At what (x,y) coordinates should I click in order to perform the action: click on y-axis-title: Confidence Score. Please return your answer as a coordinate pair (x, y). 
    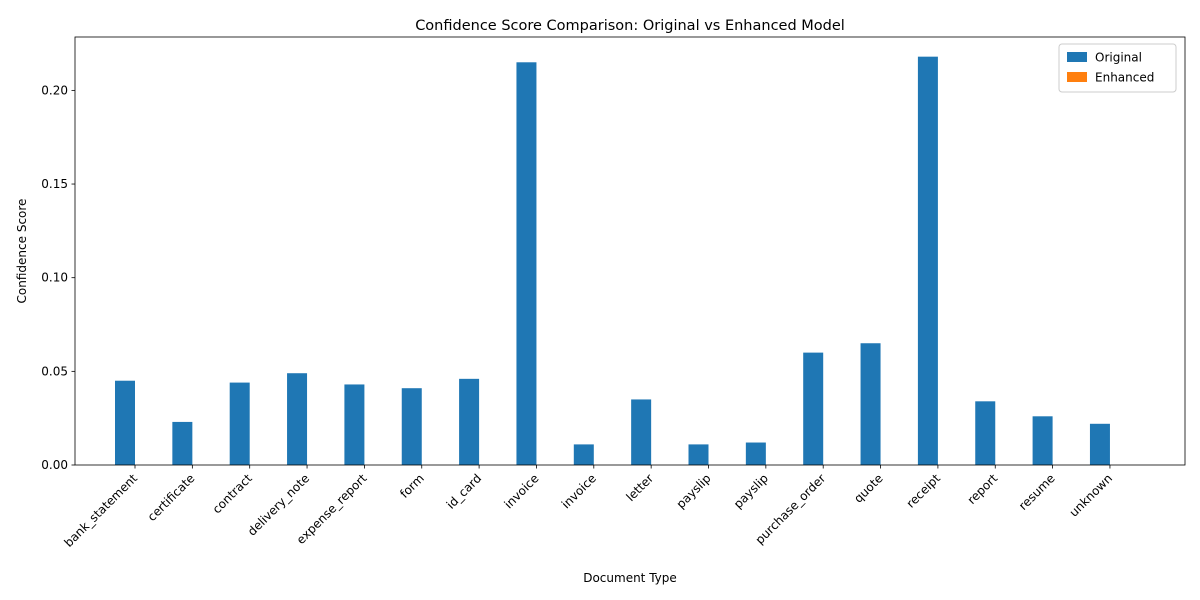
    Looking at the image, I should click on (22, 251).